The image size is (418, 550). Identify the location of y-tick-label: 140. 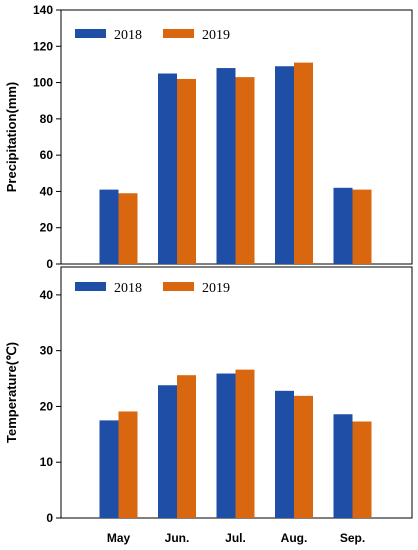
(43, 10).